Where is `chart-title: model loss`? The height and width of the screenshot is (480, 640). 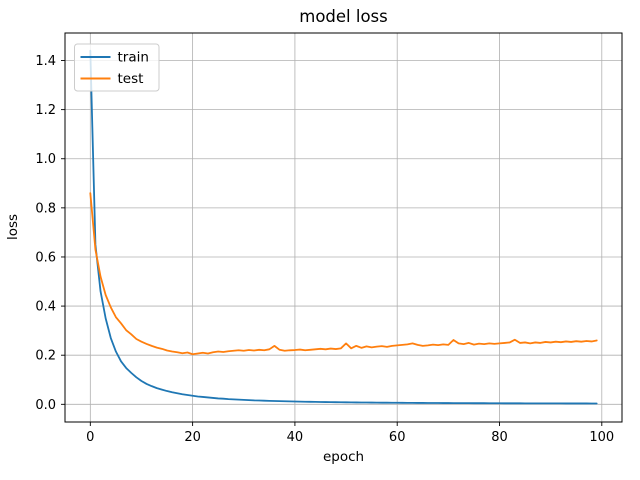
chart-title: model loss is located at coordinates (343, 16).